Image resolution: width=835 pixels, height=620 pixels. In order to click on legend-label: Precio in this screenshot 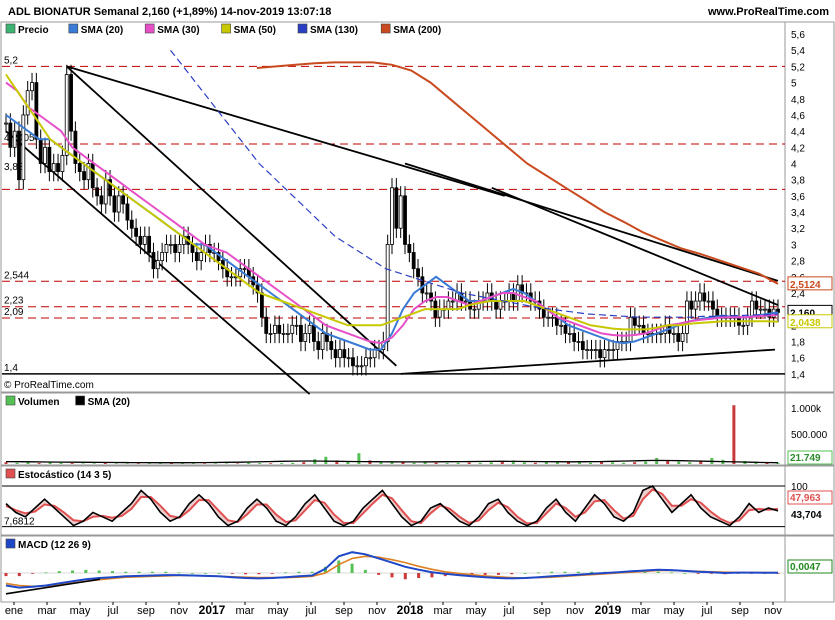, I will do `click(33, 30)`.